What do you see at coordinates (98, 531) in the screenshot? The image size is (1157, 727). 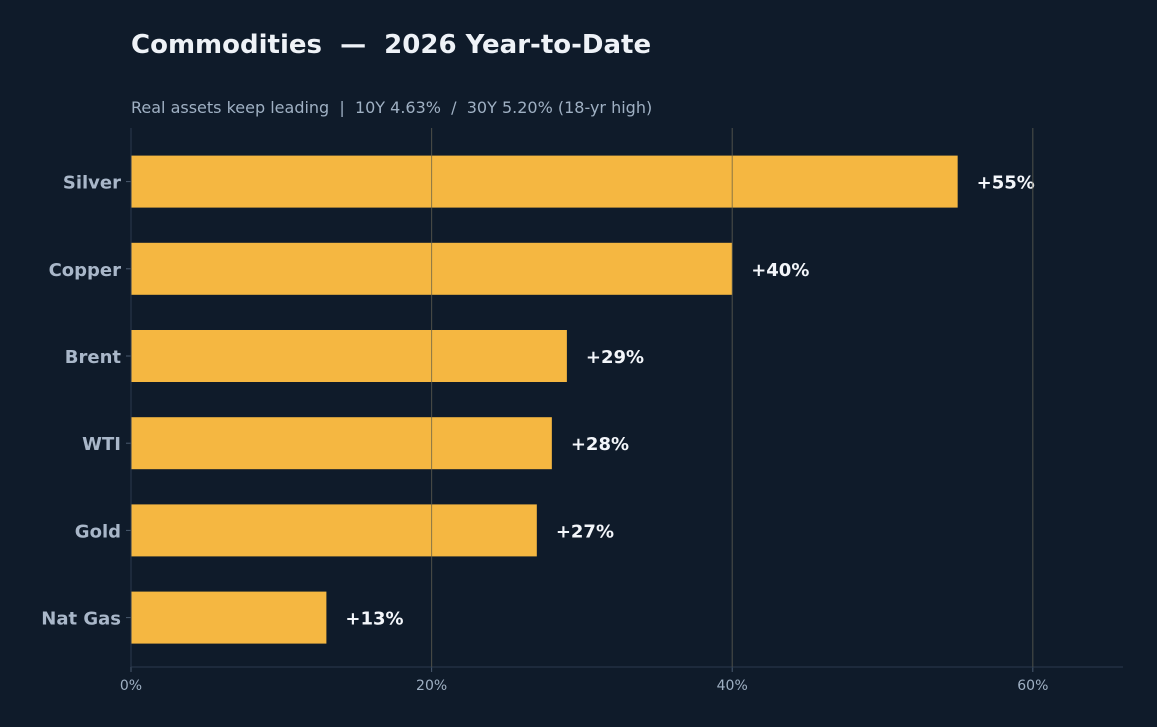 I see `category-label: Gold` at bounding box center [98, 531].